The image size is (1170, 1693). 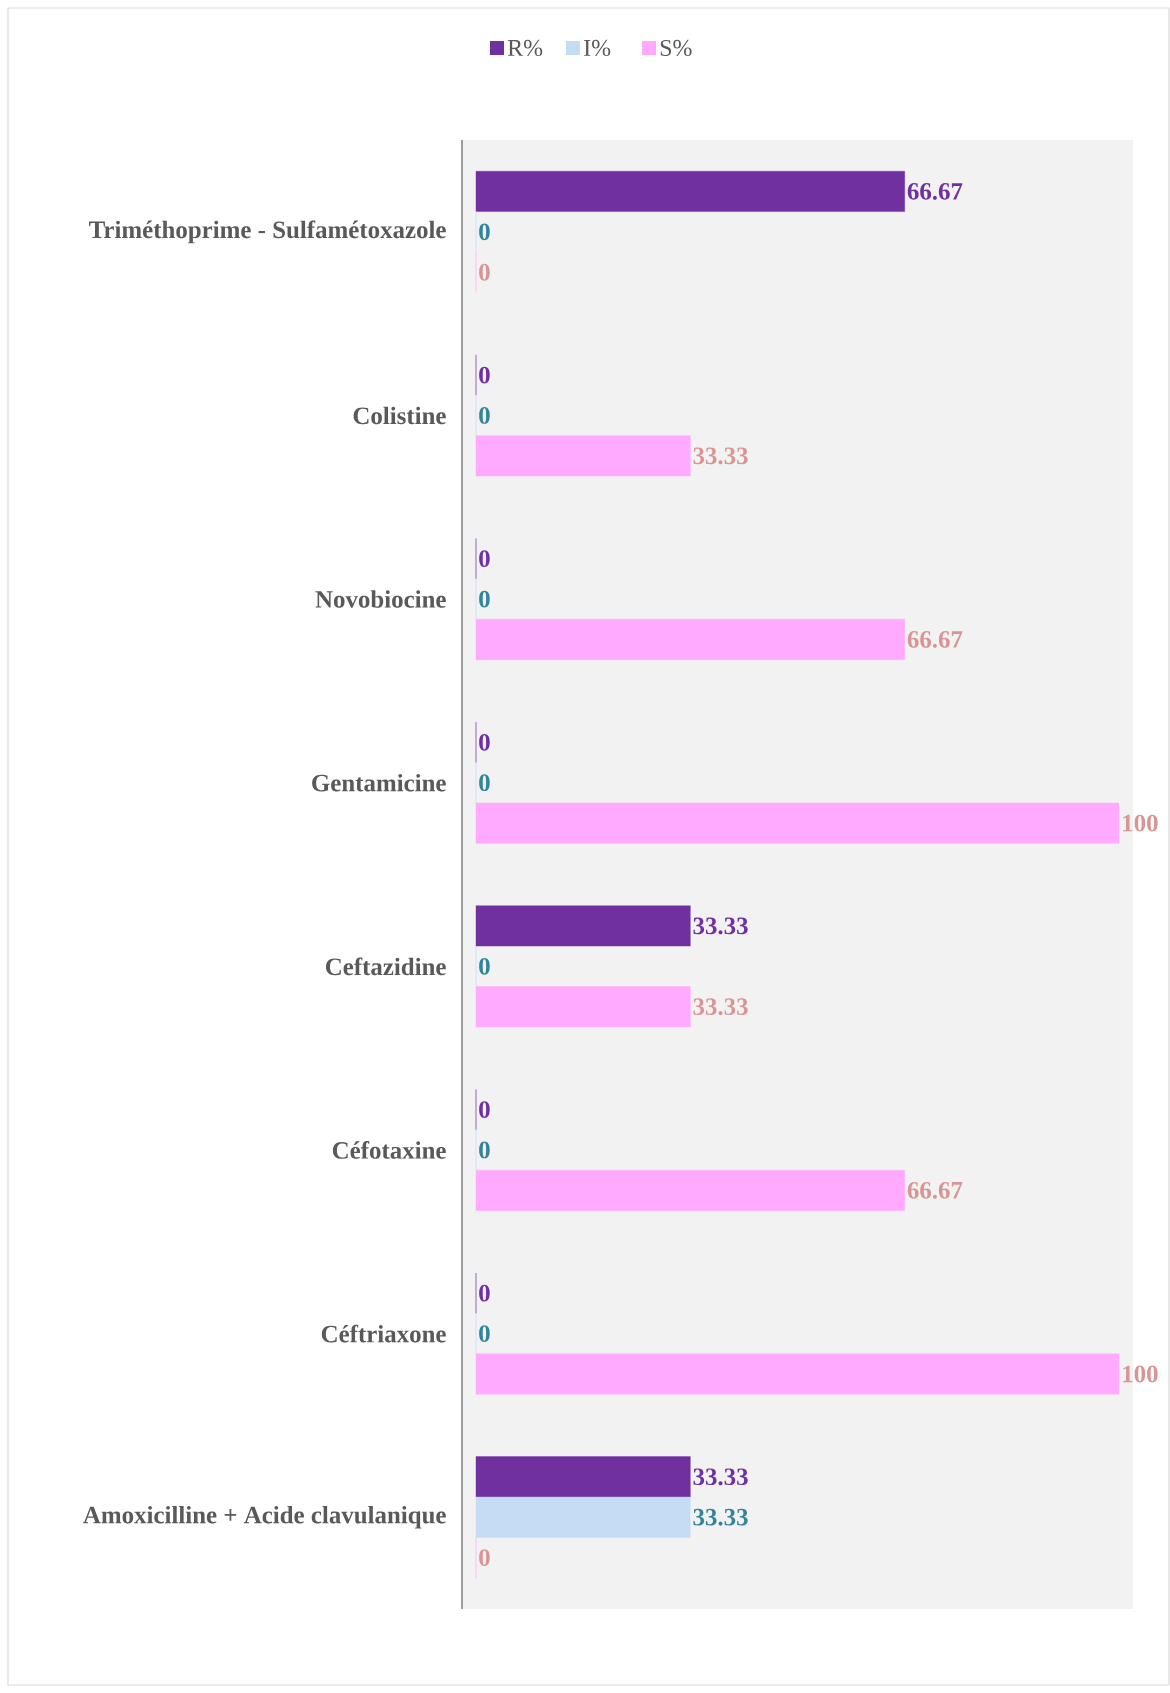 What do you see at coordinates (379, 782) in the screenshot?
I see `y-tick-label: Gentamicine` at bounding box center [379, 782].